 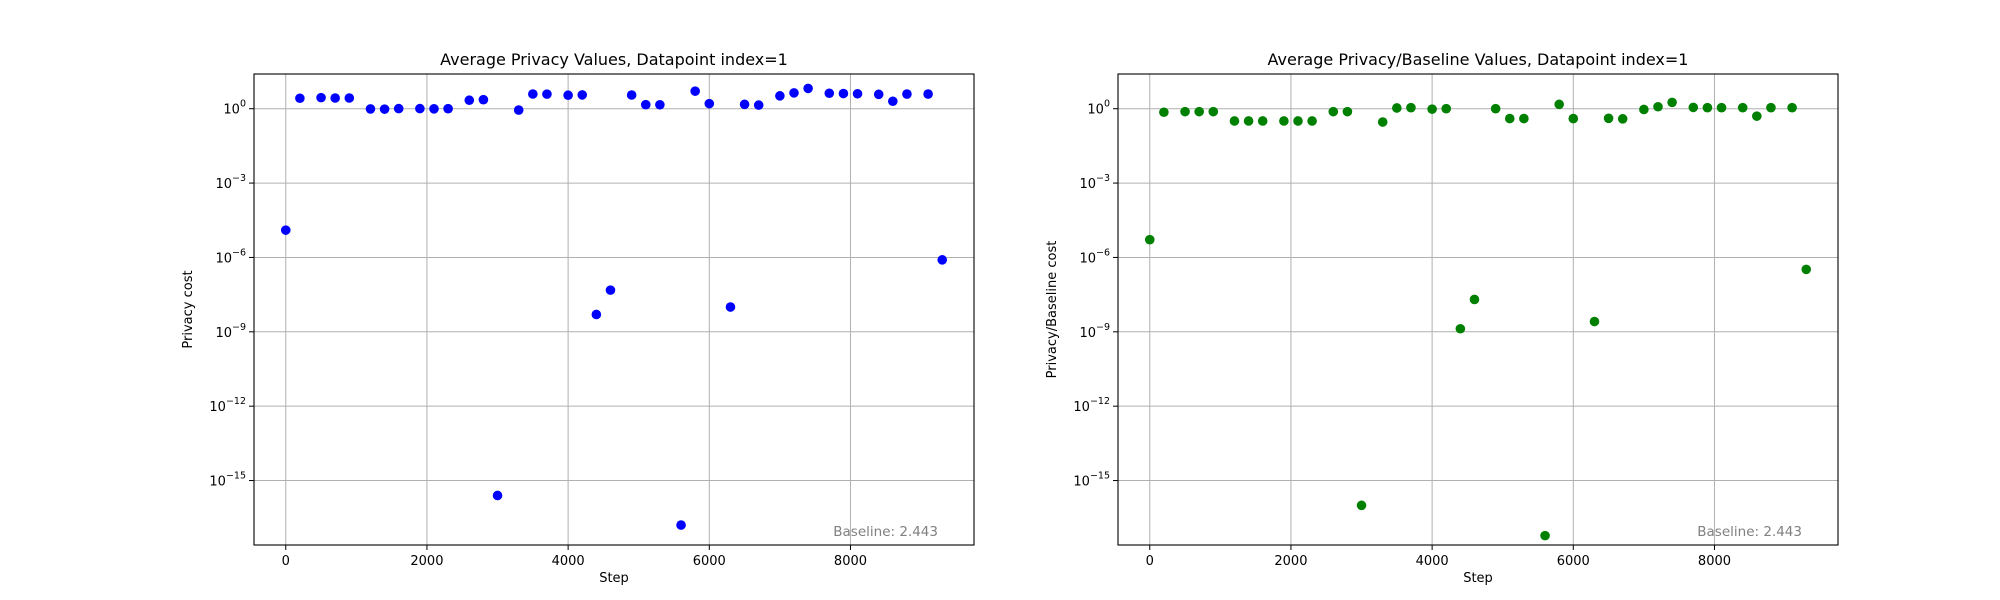 I want to click on x-tick-label: 4000, so click(x=568, y=561).